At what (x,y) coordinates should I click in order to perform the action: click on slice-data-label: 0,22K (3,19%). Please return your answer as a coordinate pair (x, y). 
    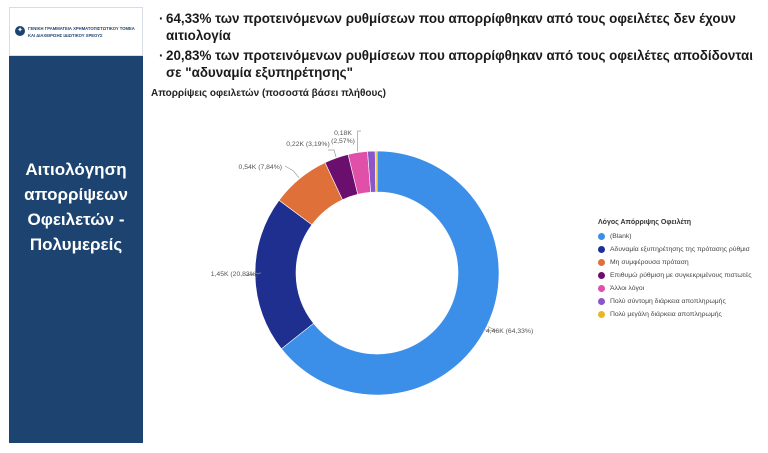
    Looking at the image, I should click on (307, 144).